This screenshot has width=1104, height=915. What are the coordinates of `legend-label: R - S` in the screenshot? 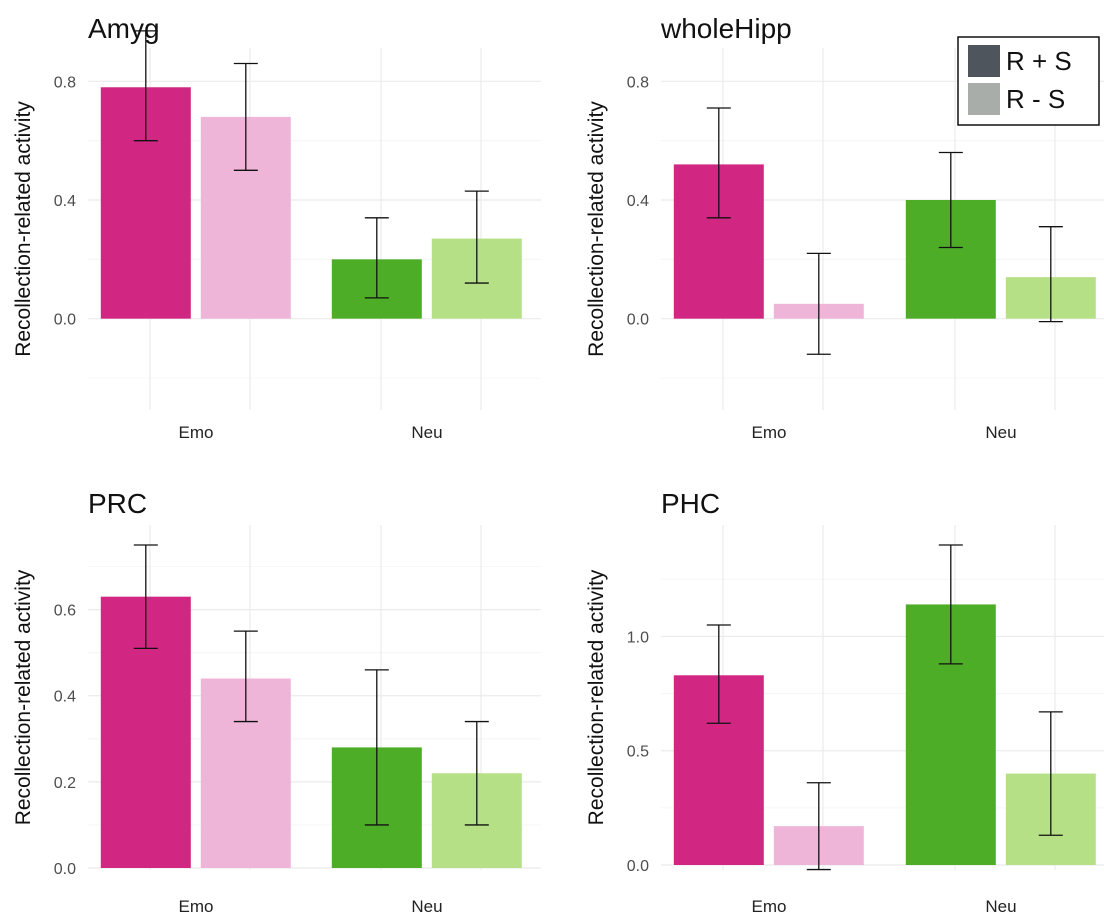 It's located at (1035, 99).